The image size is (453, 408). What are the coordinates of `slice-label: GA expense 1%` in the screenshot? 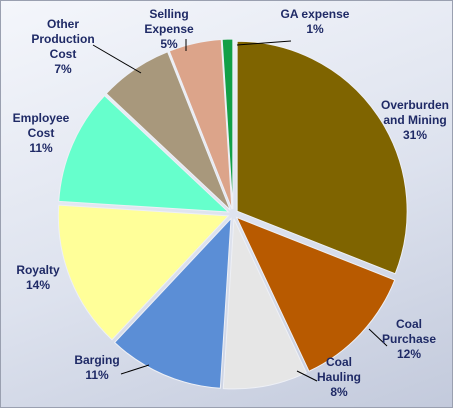 It's located at (315, 22).